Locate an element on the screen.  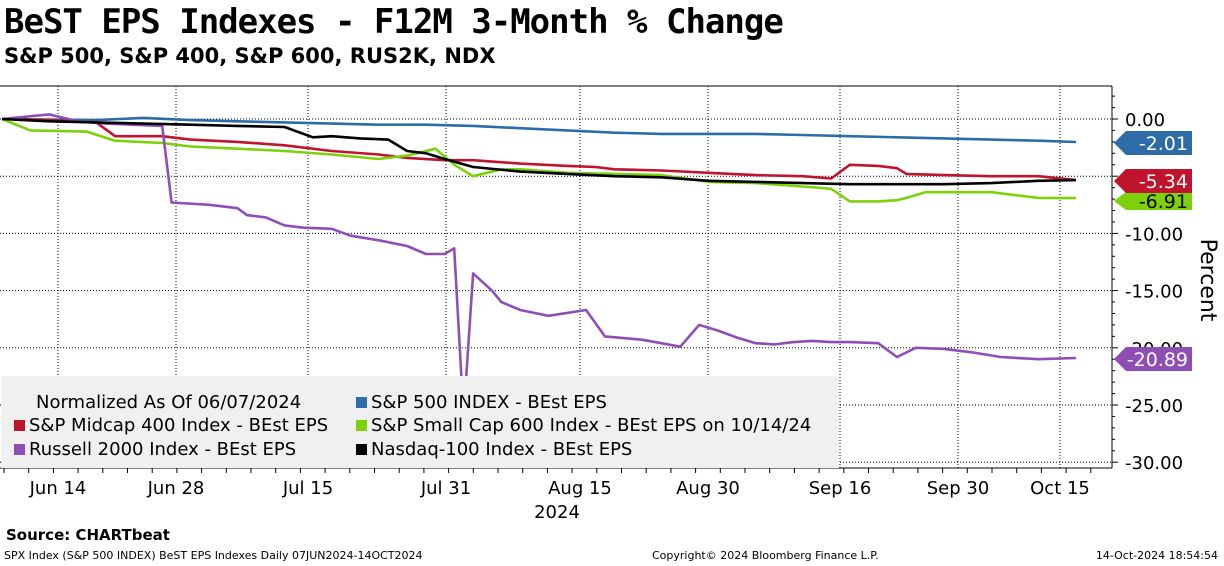
x-tick-label: Jul 15 is located at coordinates (307, 488).